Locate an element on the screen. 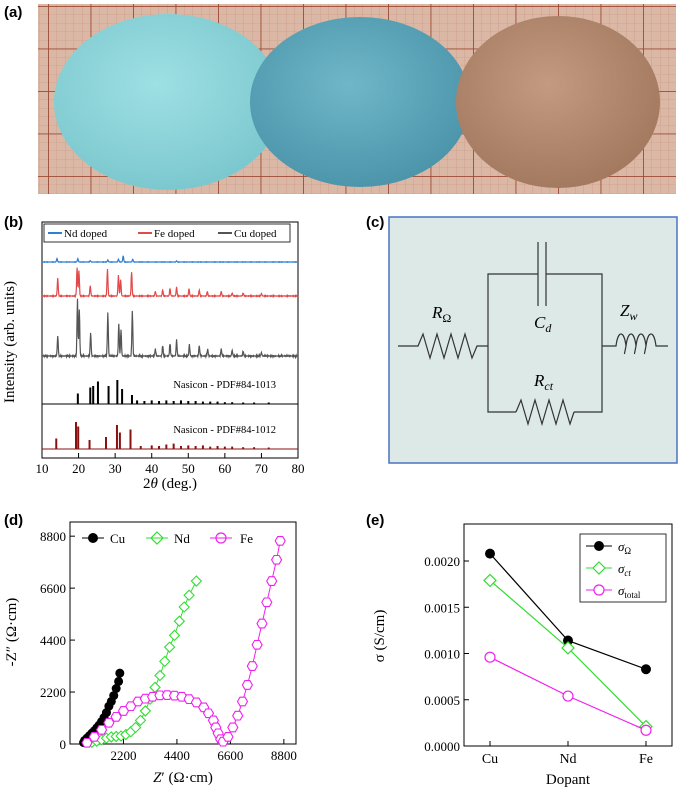 Image resolution: width=682 pixels, height=792 pixels. panel-label-e: (e) is located at coordinates (375, 520).